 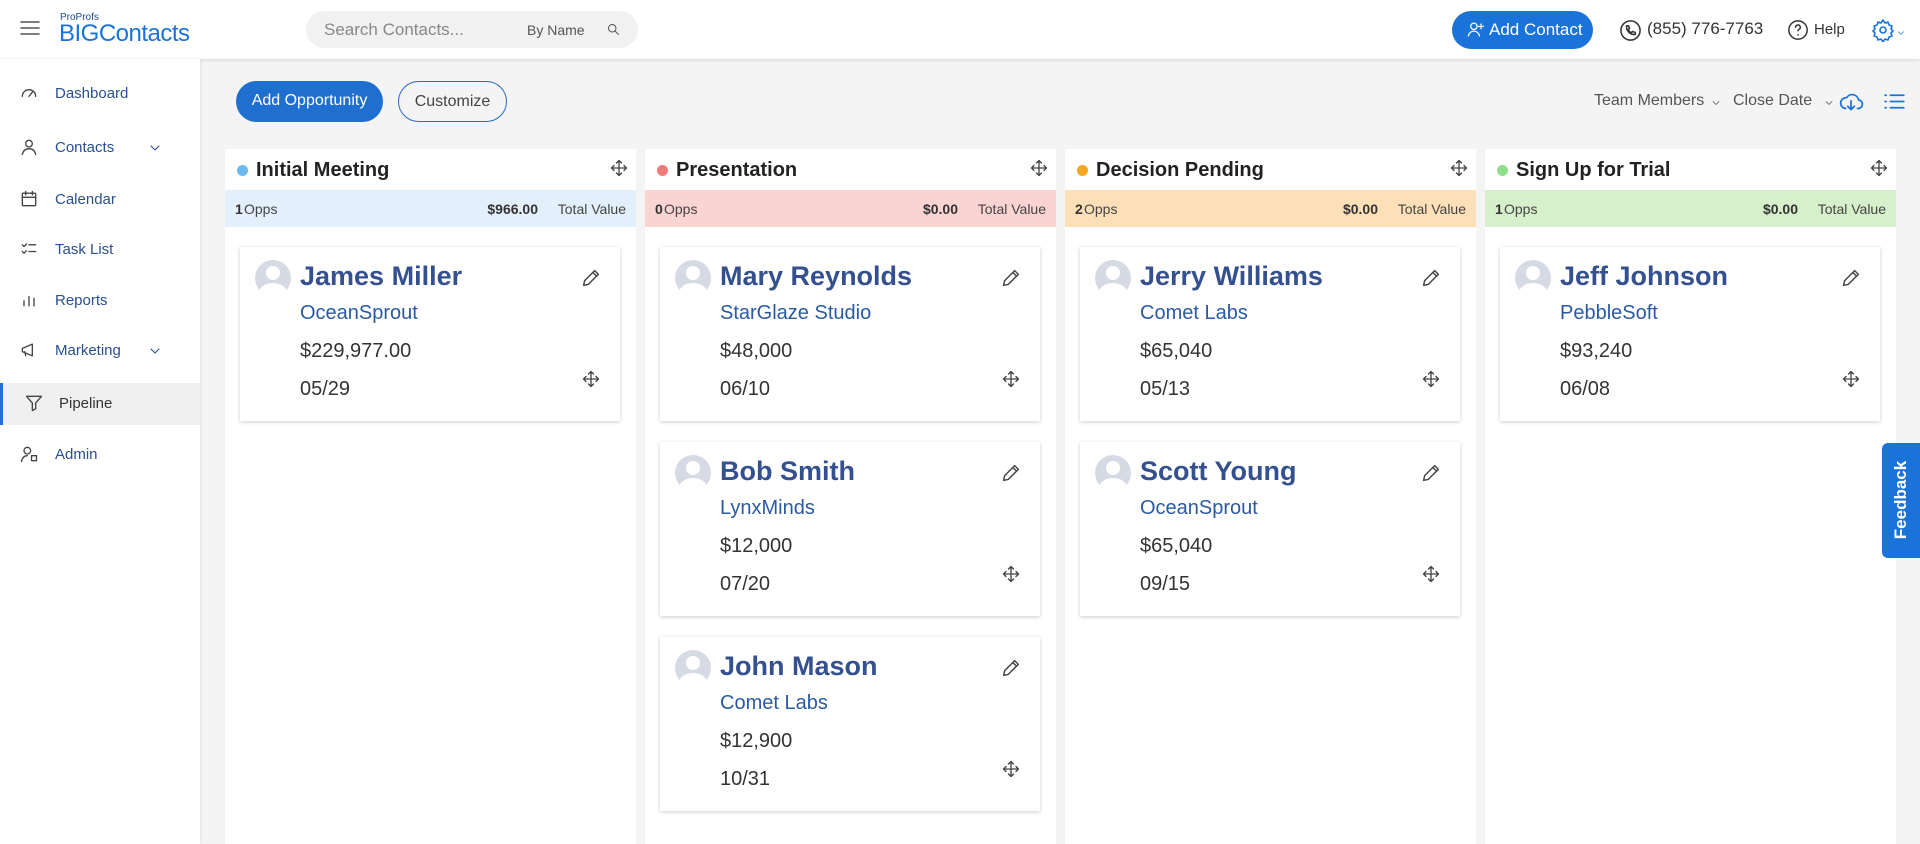 I want to click on phone-number: (855) 776-7763, so click(x=1705, y=28).